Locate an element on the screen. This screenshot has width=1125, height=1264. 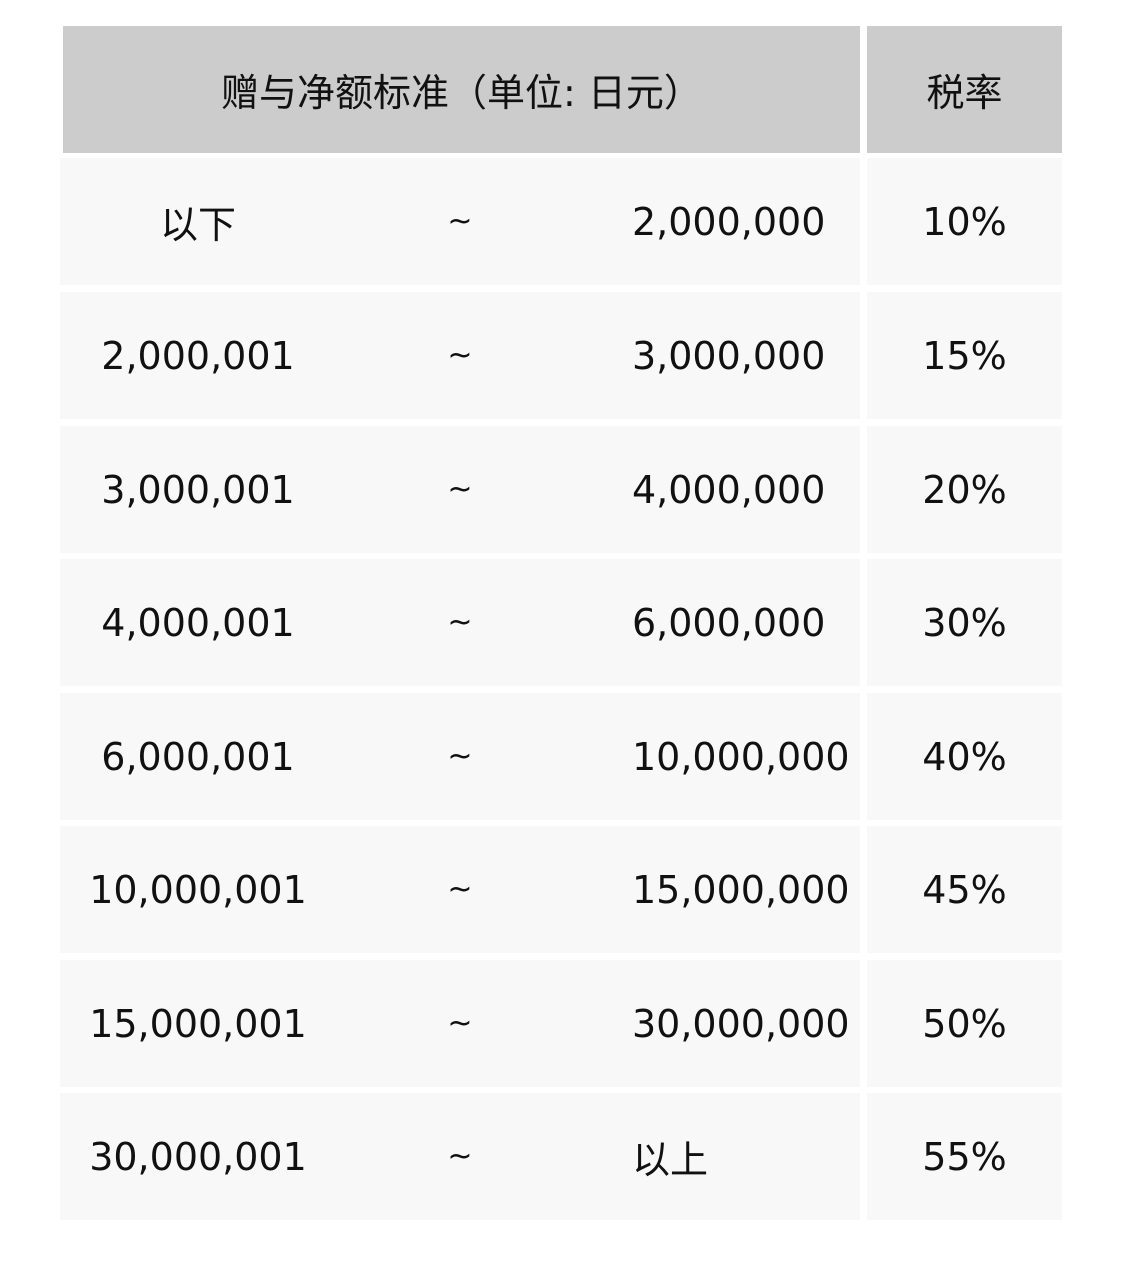
range-from: 15,000,001 is located at coordinates (198, 1023).